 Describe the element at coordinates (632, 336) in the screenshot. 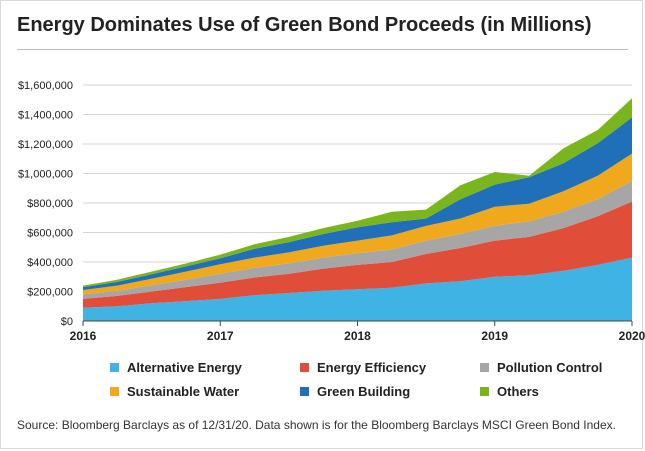

I see `x-tick-label: 2020` at that location.